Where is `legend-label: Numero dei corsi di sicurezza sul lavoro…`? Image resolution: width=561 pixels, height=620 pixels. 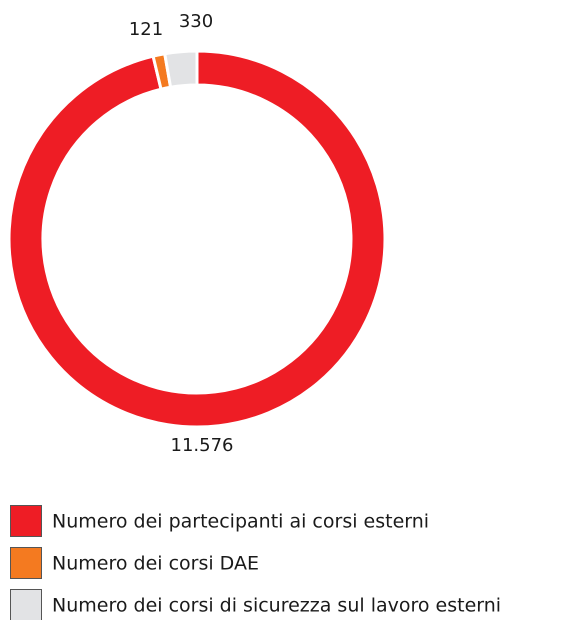 legend-label: Numero dei corsi di sicurezza sul lavoro… is located at coordinates (276, 606).